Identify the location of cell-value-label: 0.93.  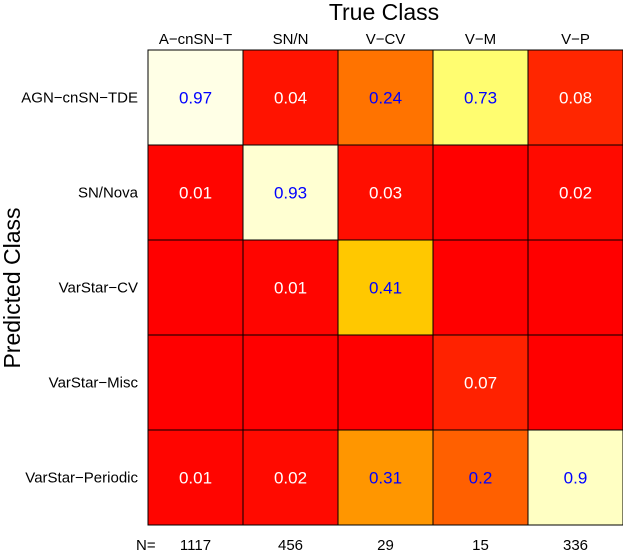
(290, 193).